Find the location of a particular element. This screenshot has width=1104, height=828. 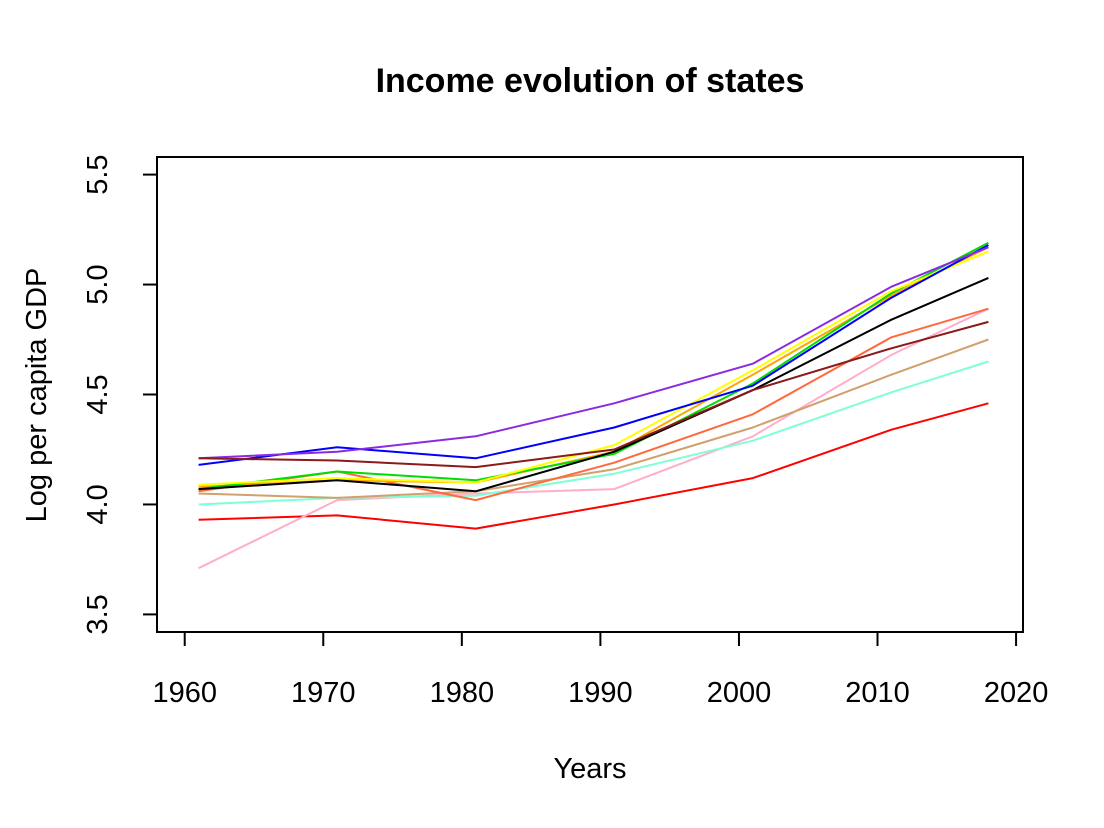

x-axis-label: Years is located at coordinates (589, 769).